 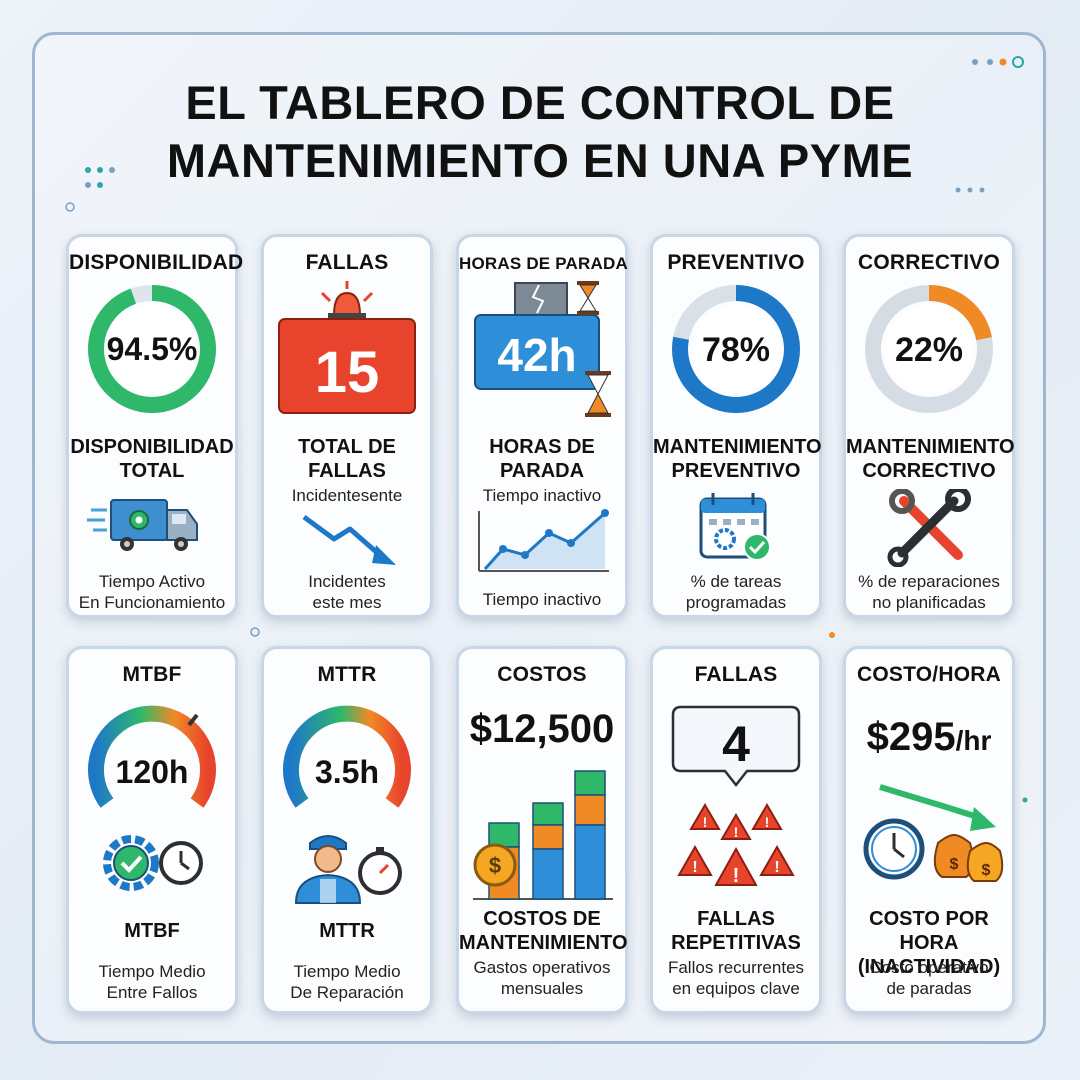 What do you see at coordinates (347, 772) in the screenshot?
I see `mttr-value: 3.5h` at bounding box center [347, 772].